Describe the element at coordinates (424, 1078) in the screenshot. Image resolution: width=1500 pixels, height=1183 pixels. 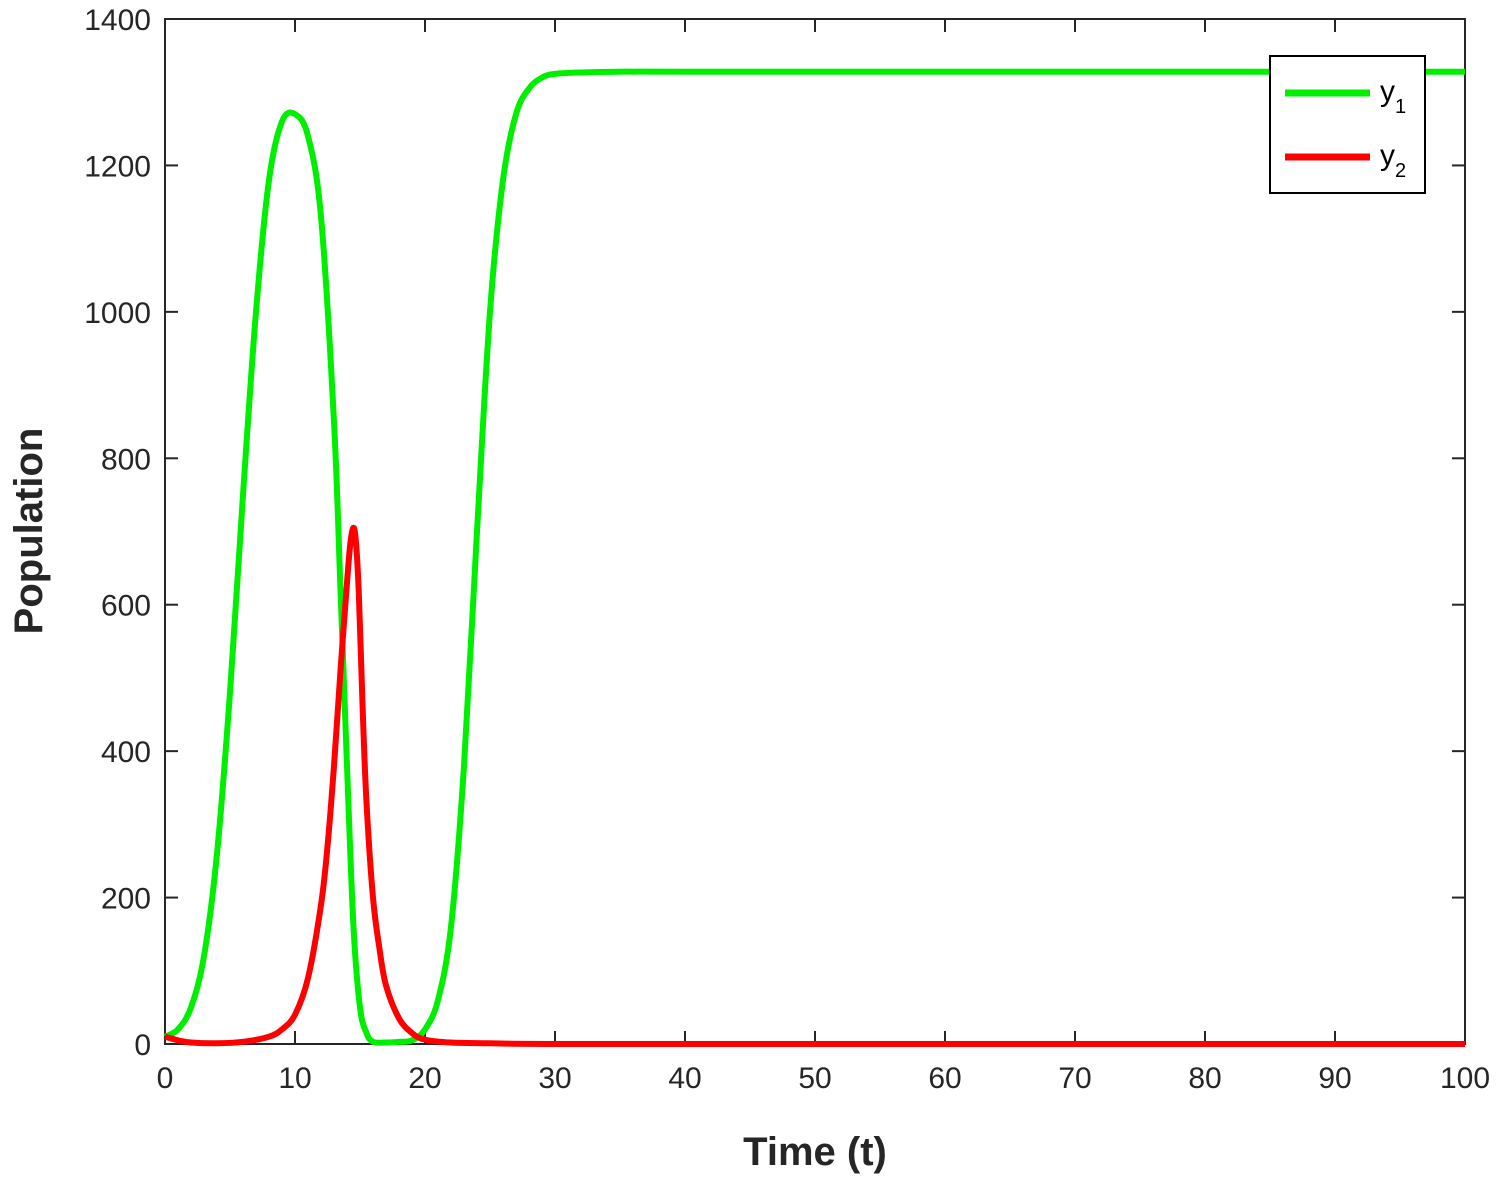
I see `x-tick-label: 20` at that location.